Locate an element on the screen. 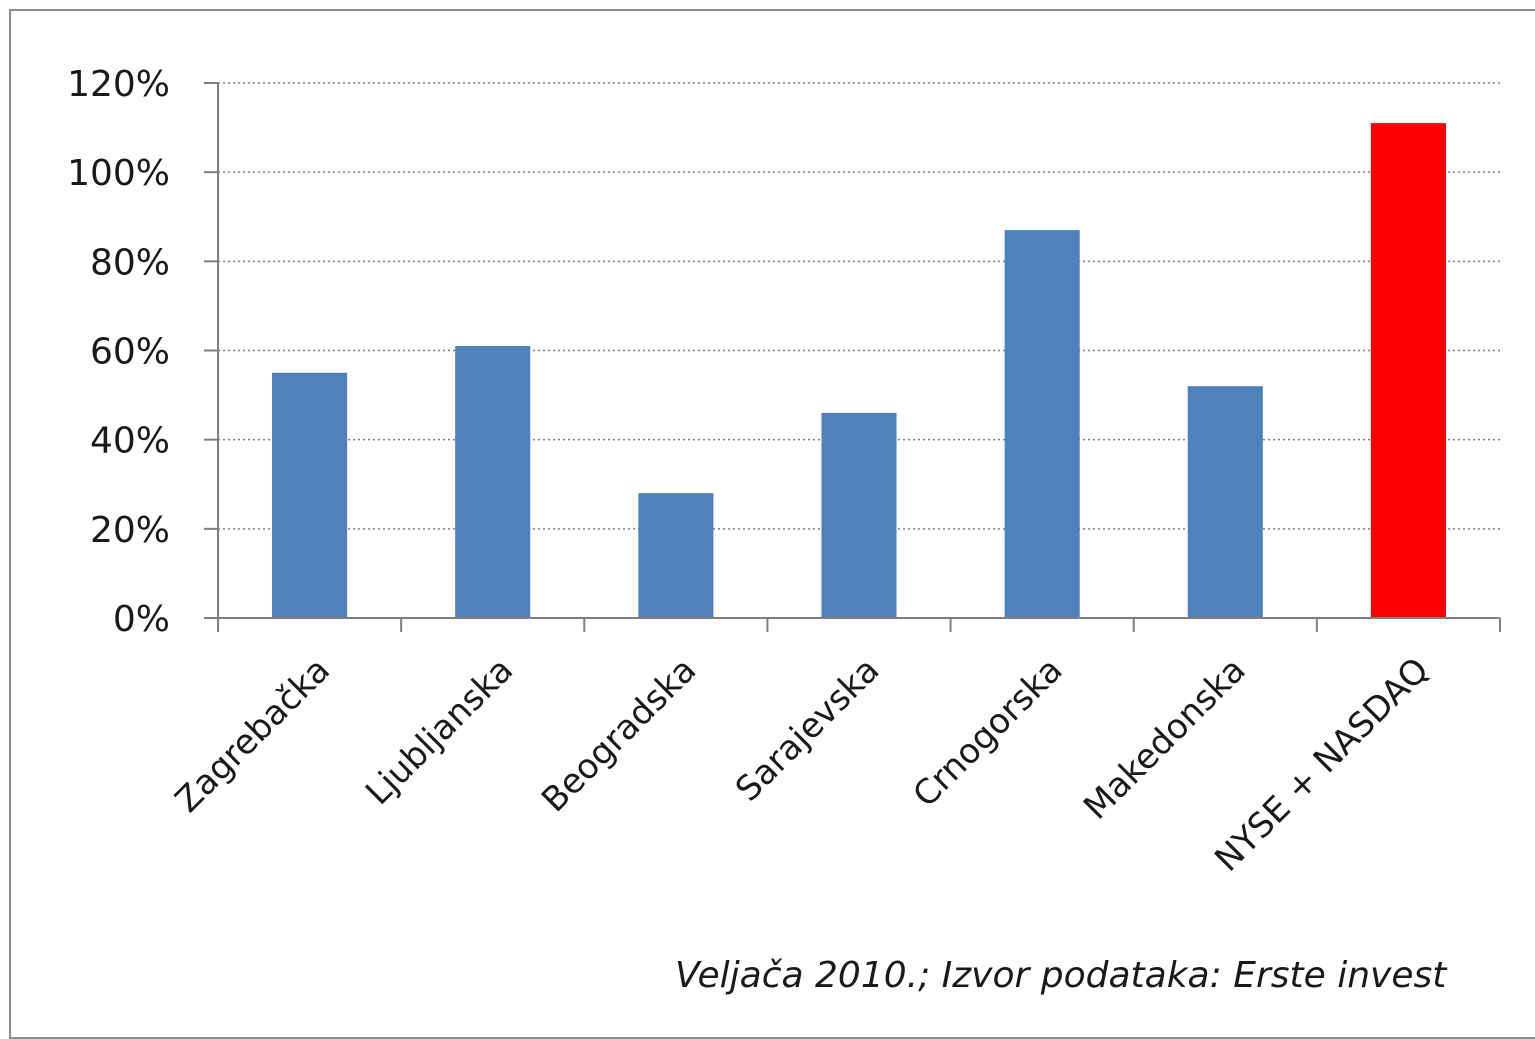 The height and width of the screenshot is (1039, 1535). y-tick-label: 0% is located at coordinates (141, 619).